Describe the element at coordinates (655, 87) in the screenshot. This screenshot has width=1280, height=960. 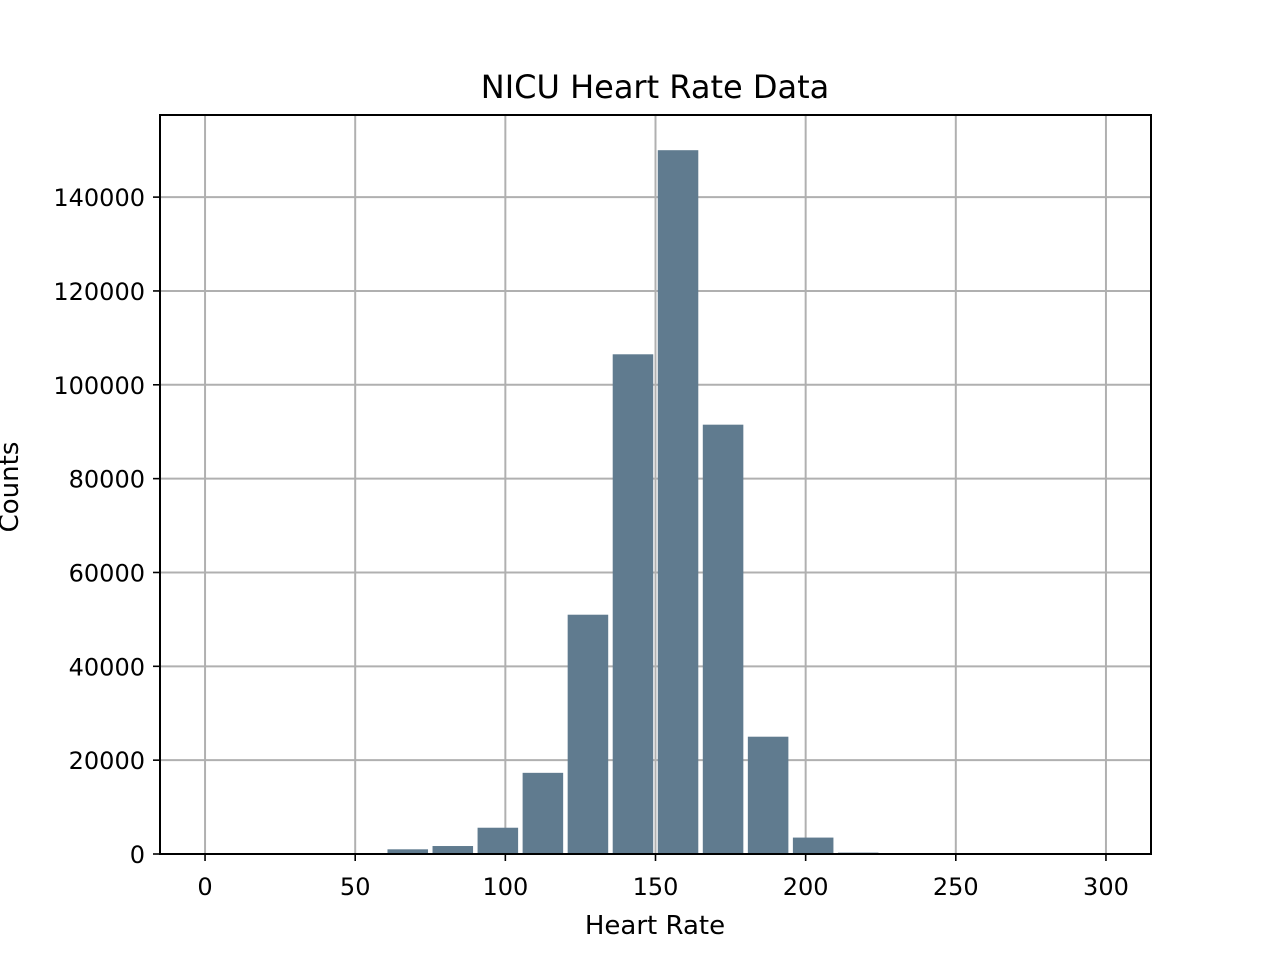
I see `chart-title: NICU Heart Rate Data` at that location.